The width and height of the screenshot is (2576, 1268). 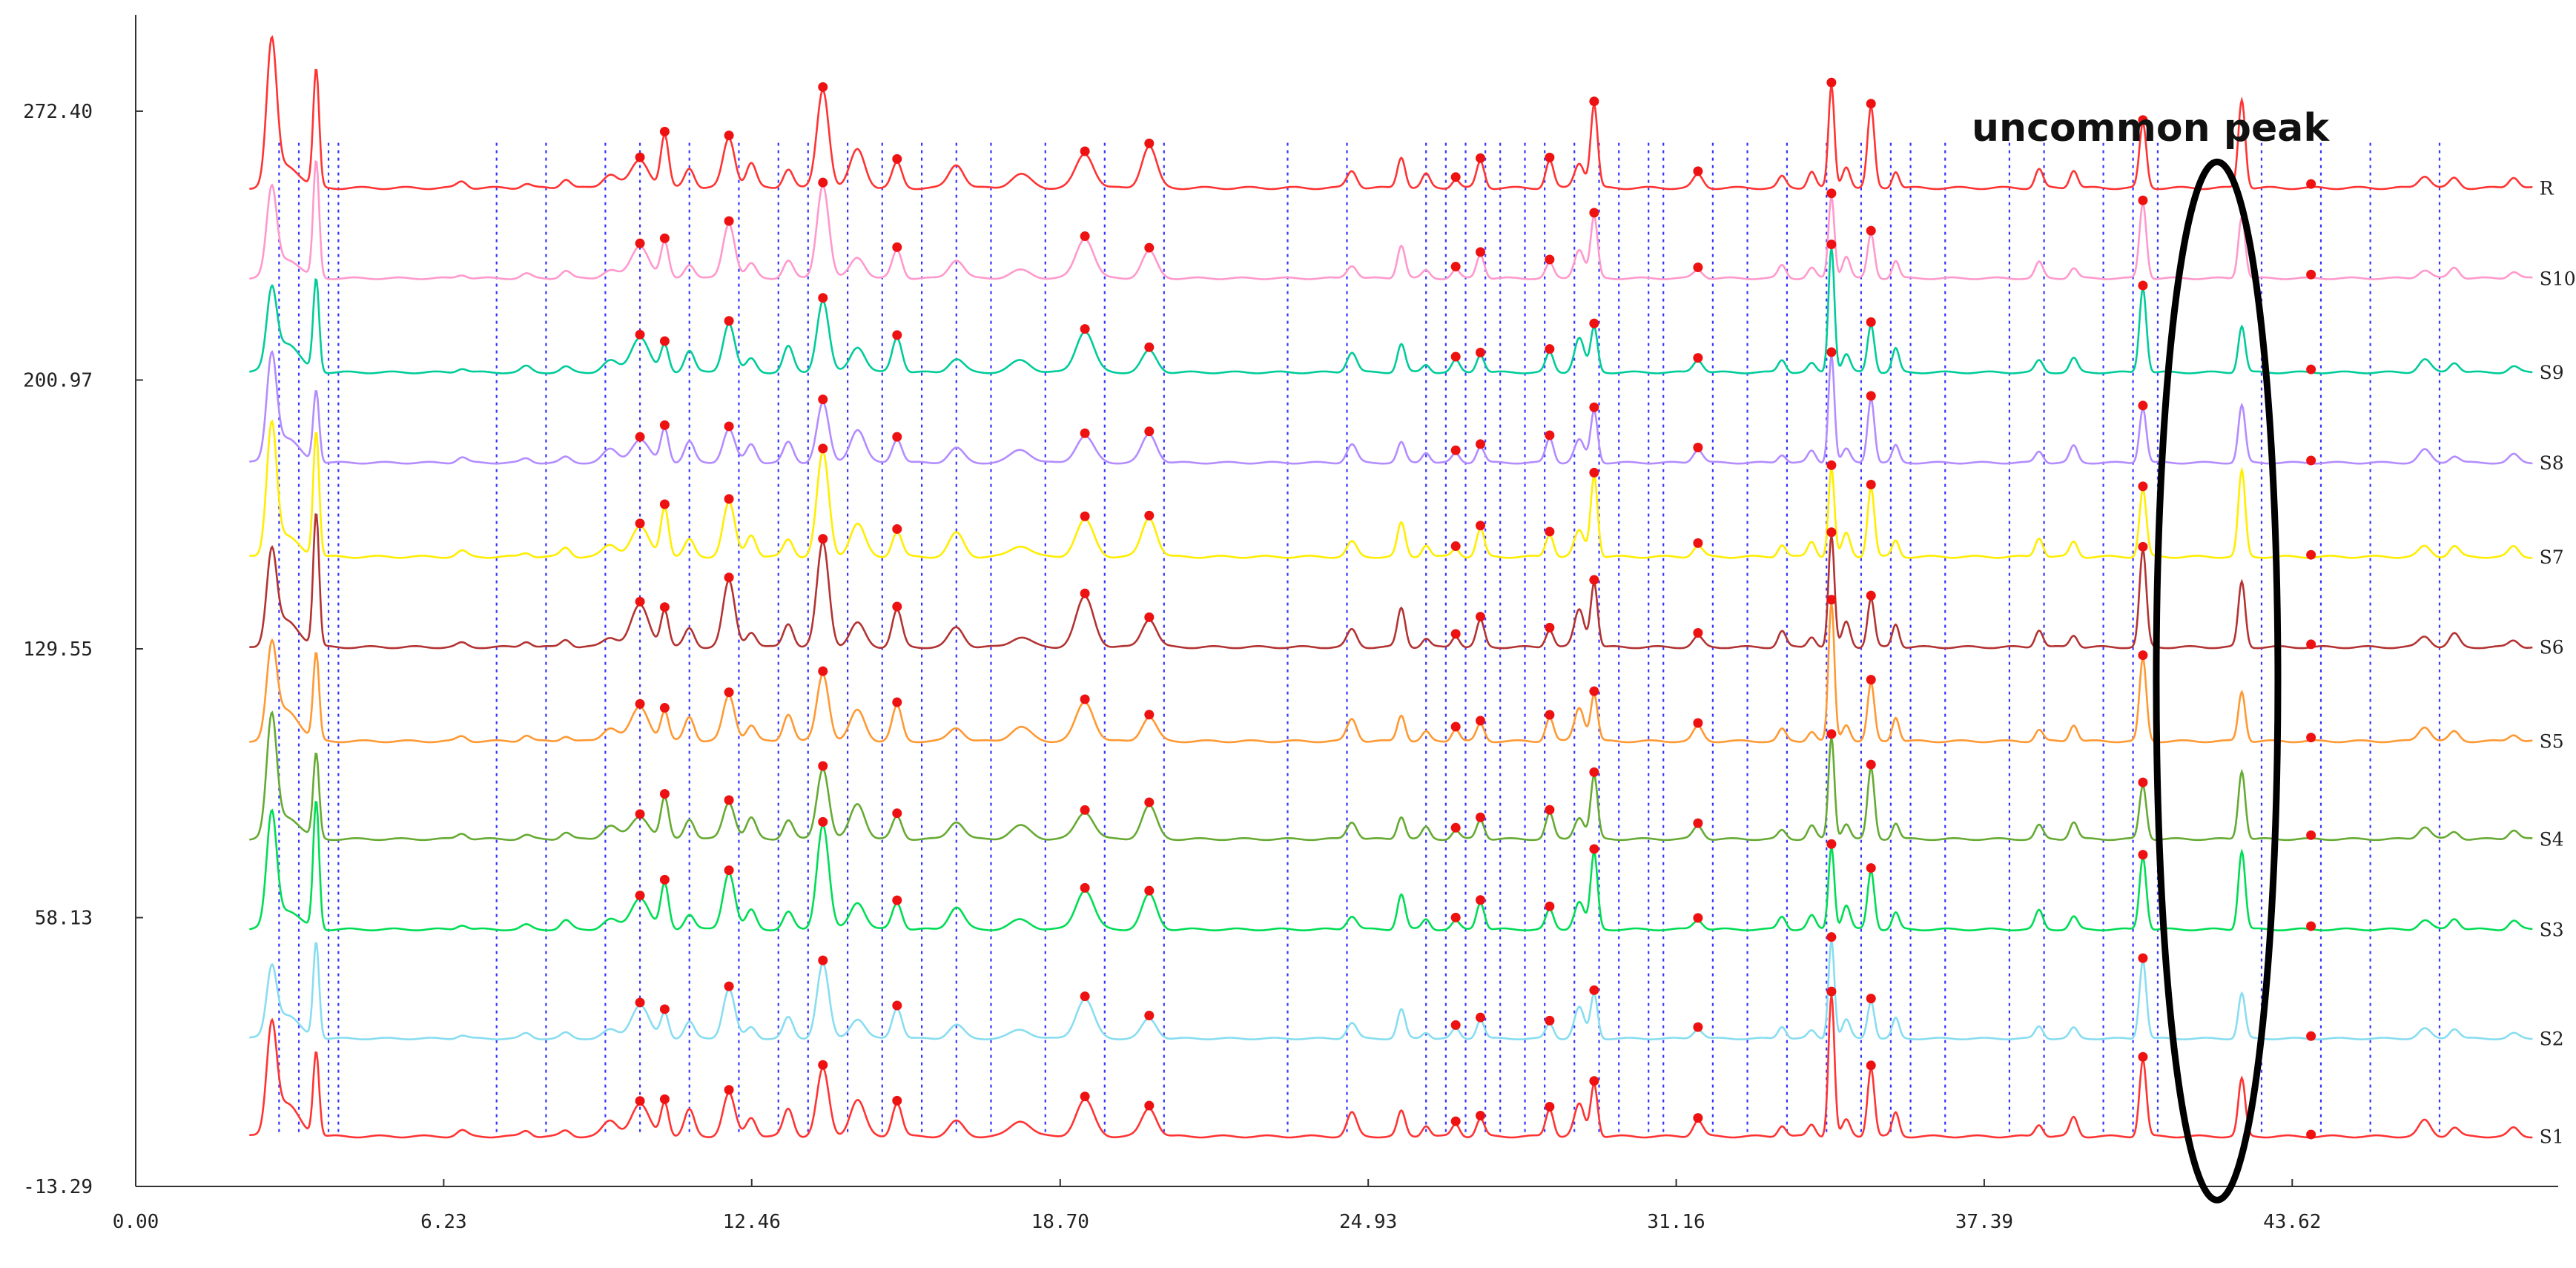 I want to click on series-label-s3: S3, so click(x=2552, y=930).